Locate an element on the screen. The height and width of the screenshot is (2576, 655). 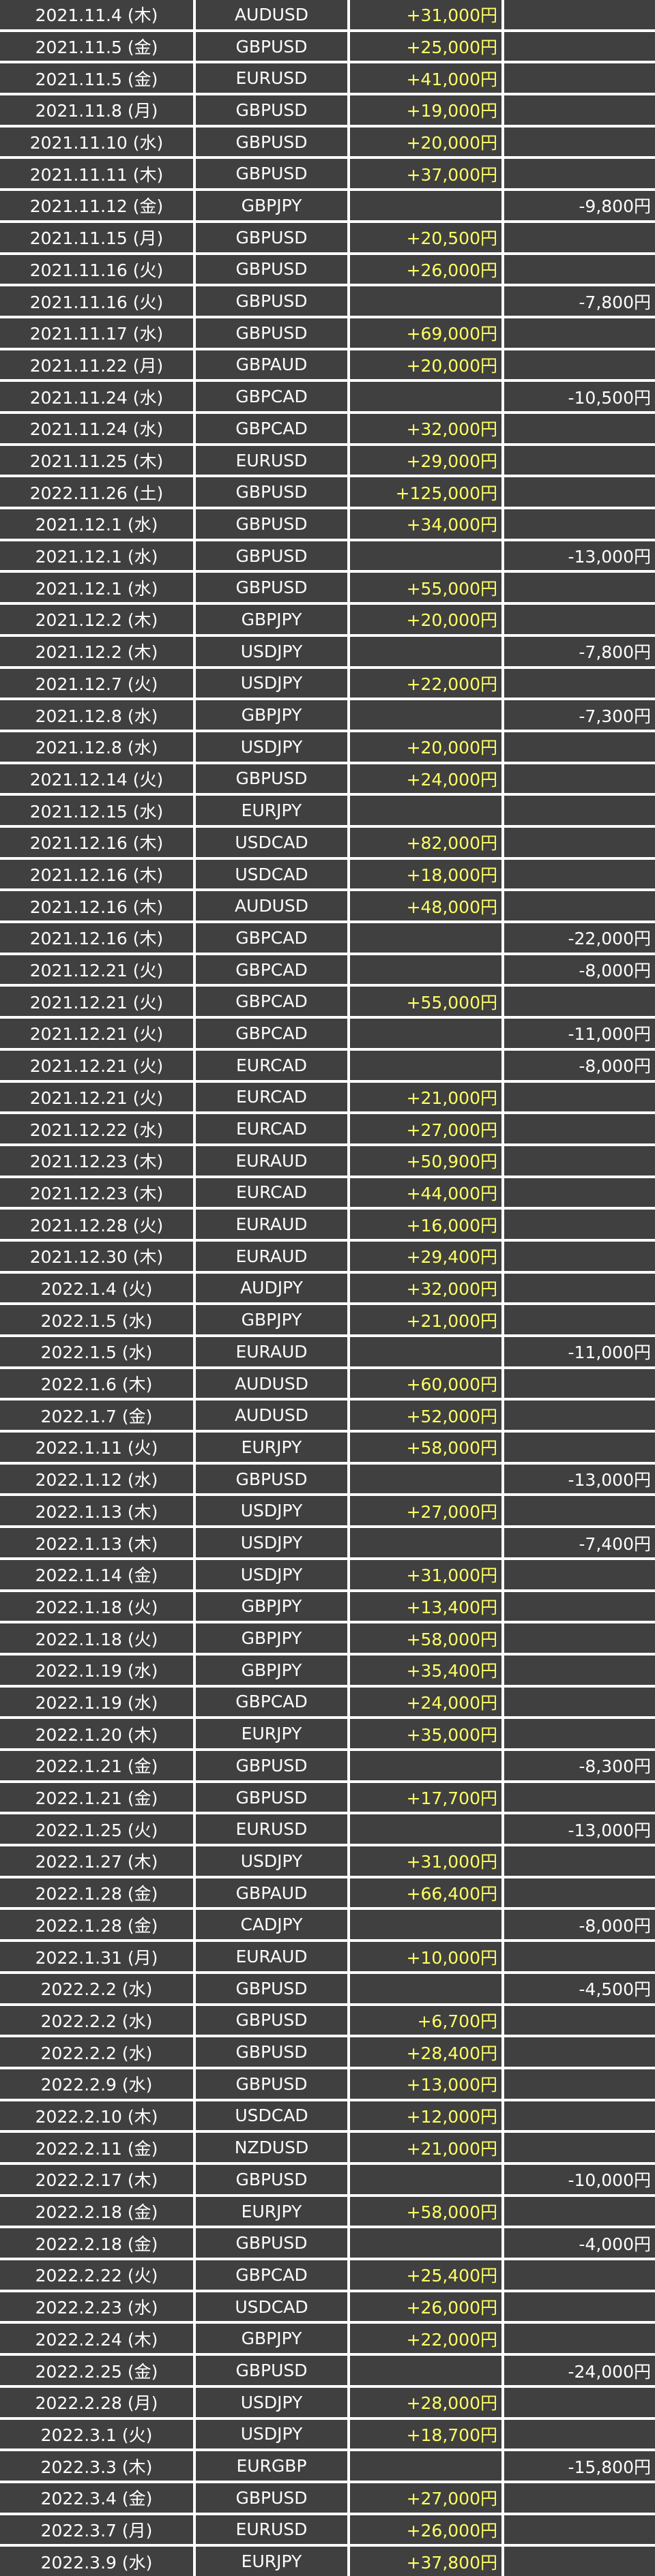
date-cell: 2022.1.6 (木) is located at coordinates (96, 1383).